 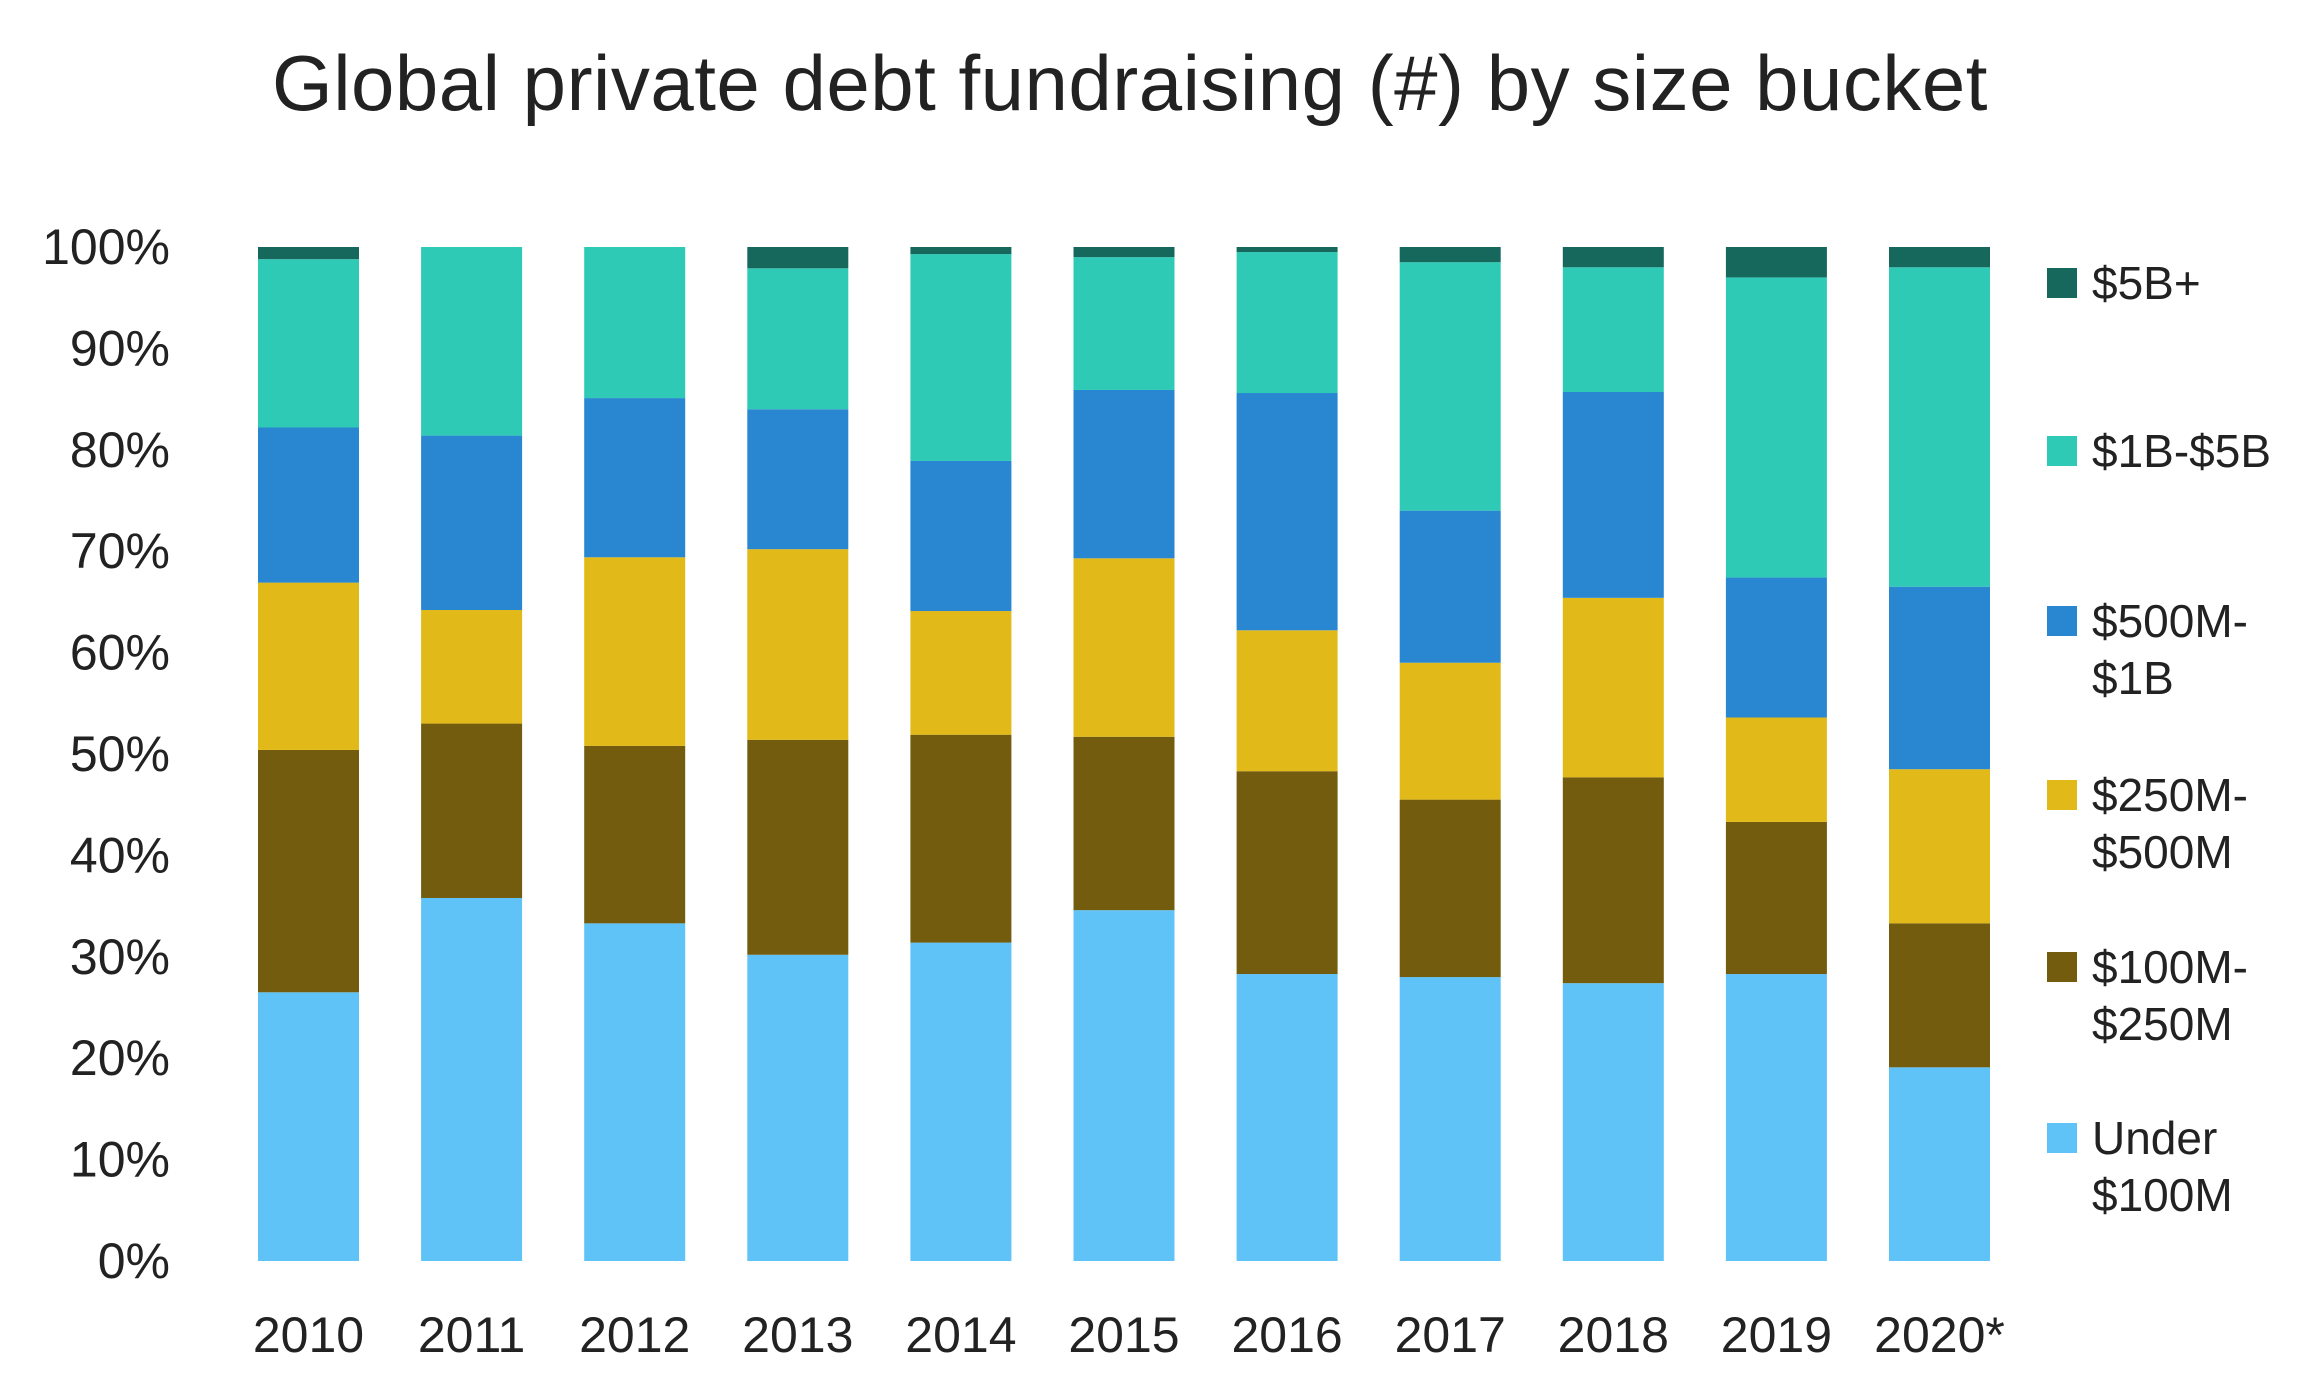 I want to click on bar-segment-1b-5b-2015, so click(x=1124, y=323).